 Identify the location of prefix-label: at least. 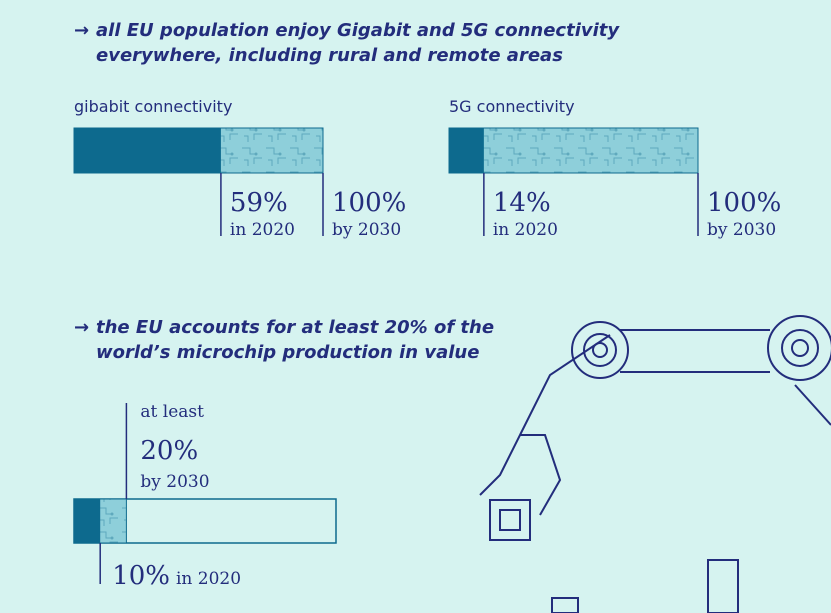
(172, 412).